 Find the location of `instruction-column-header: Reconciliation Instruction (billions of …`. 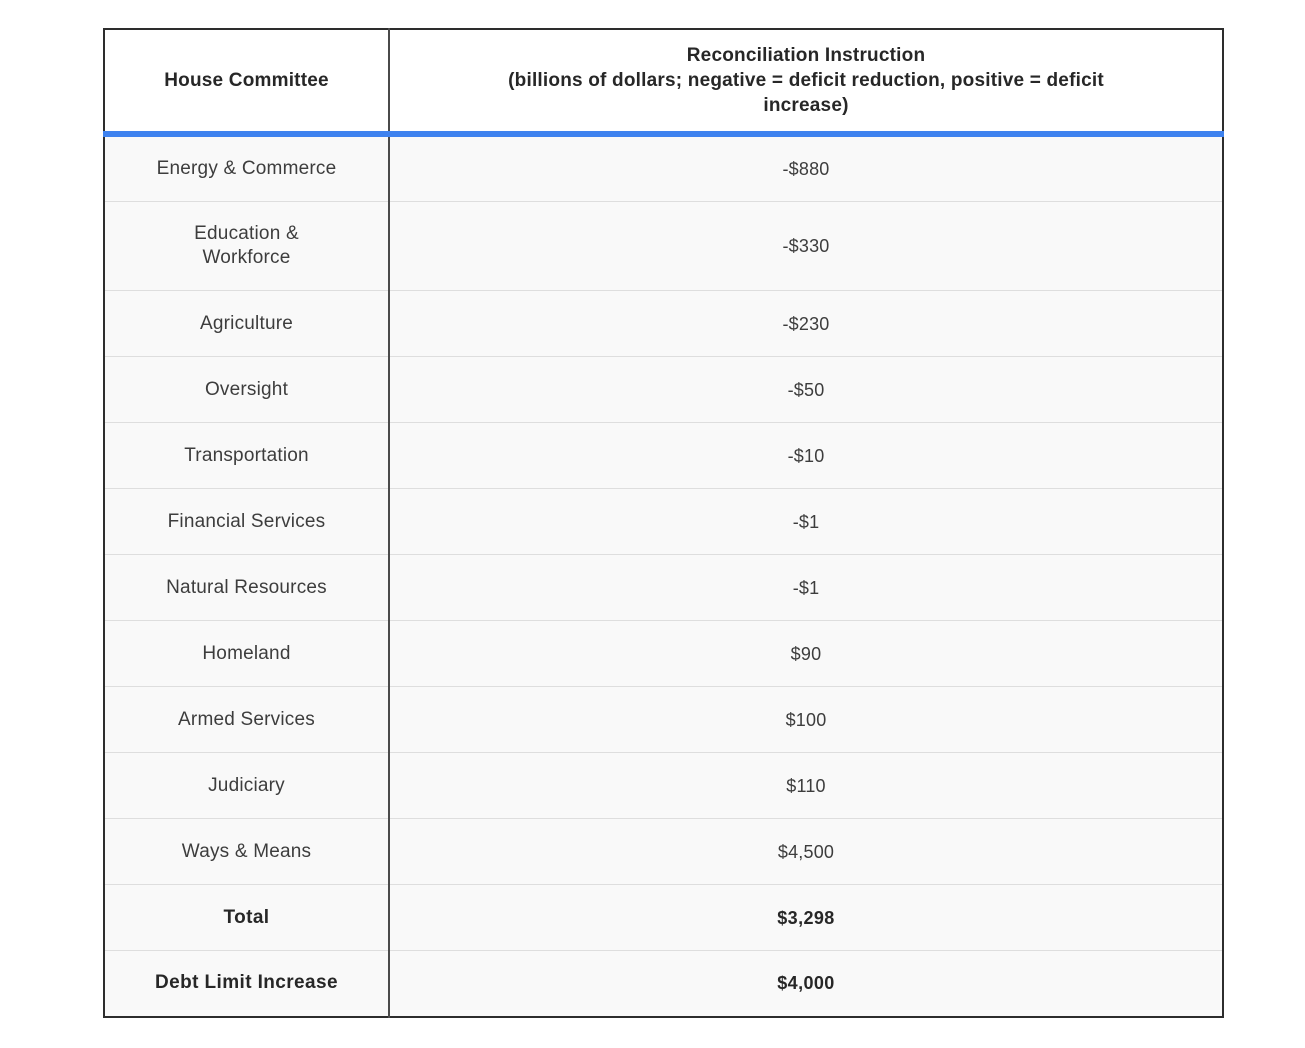

instruction-column-header: Reconciliation Instruction (billions of … is located at coordinates (806, 83).